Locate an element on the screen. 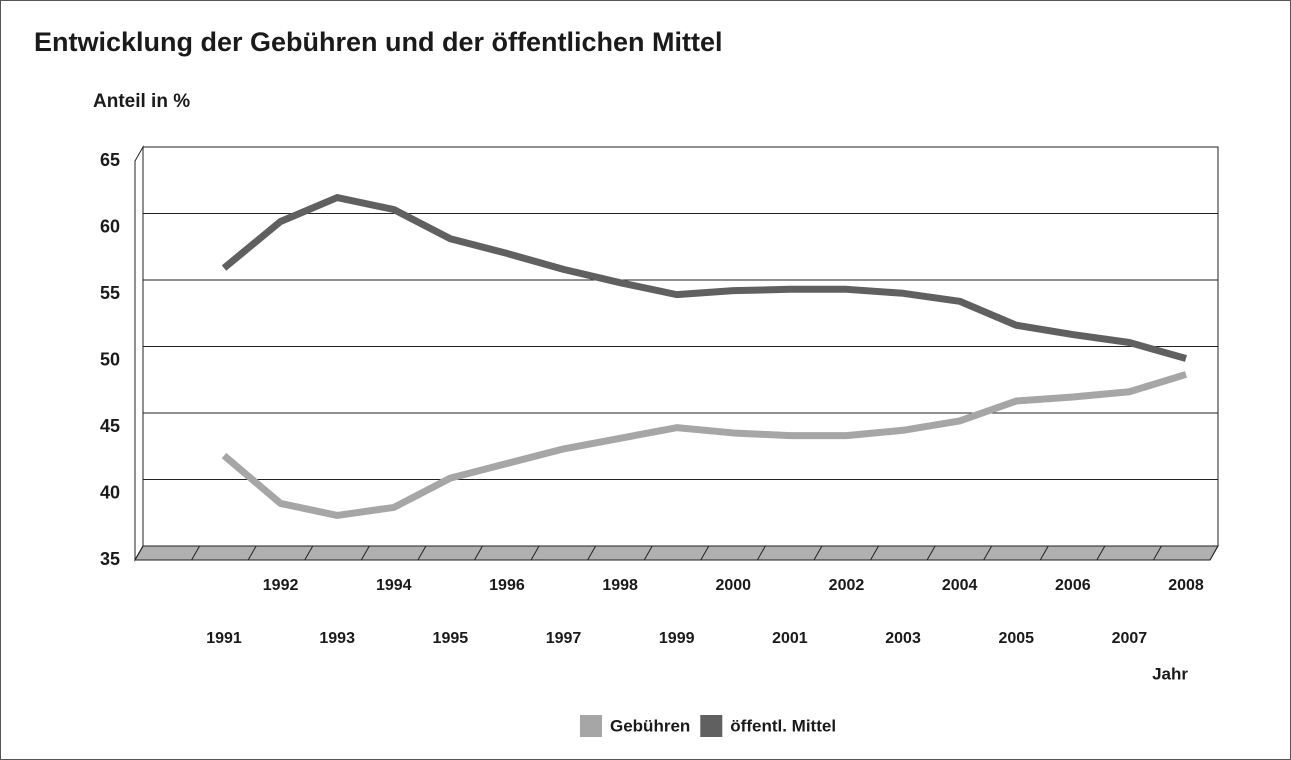 Image resolution: width=1291 pixels, height=760 pixels. x-tick-label: 2001 is located at coordinates (790, 638).